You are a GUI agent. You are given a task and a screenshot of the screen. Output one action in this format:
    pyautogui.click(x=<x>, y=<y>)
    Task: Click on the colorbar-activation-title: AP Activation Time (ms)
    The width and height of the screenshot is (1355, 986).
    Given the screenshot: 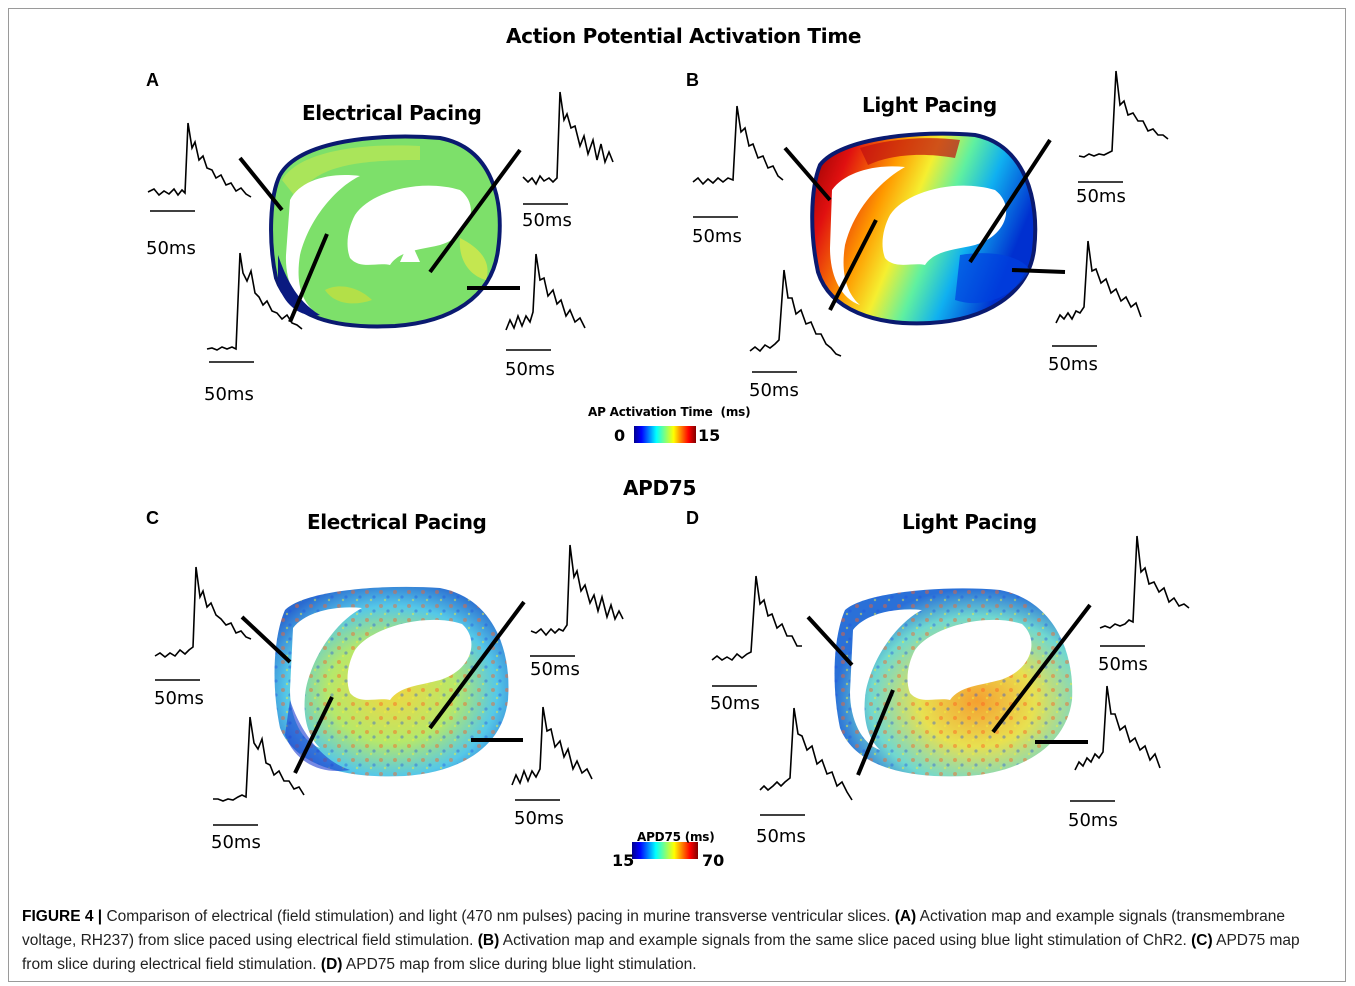 What is the action you would take?
    pyautogui.click(x=669, y=412)
    